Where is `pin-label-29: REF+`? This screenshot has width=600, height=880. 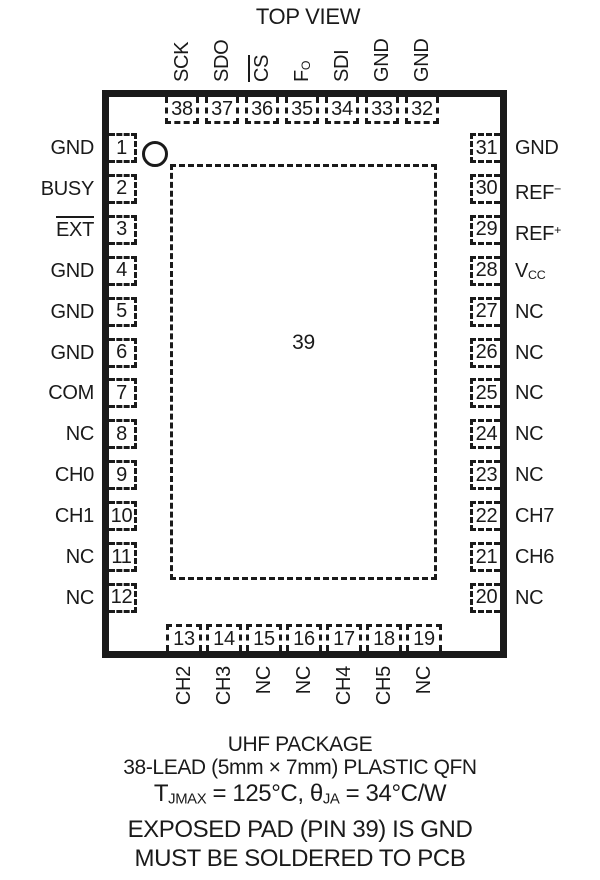
pin-label-29: REF+ is located at coordinates (538, 230).